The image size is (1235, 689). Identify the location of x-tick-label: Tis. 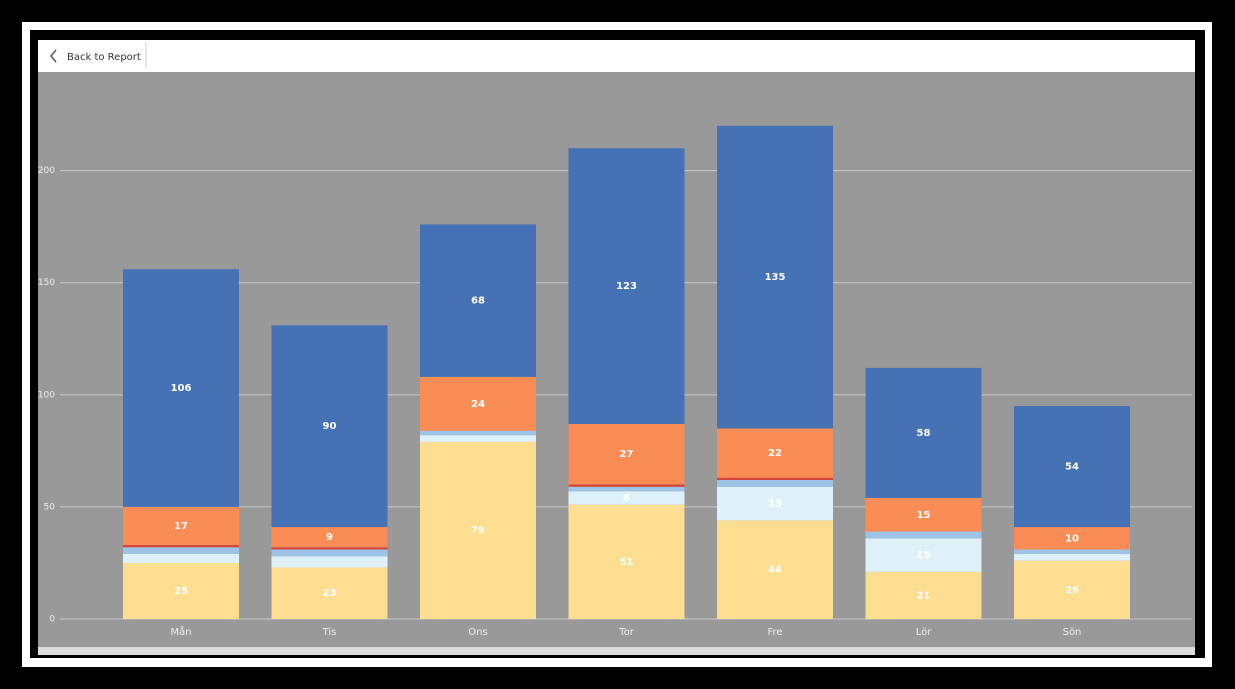
(329, 632).